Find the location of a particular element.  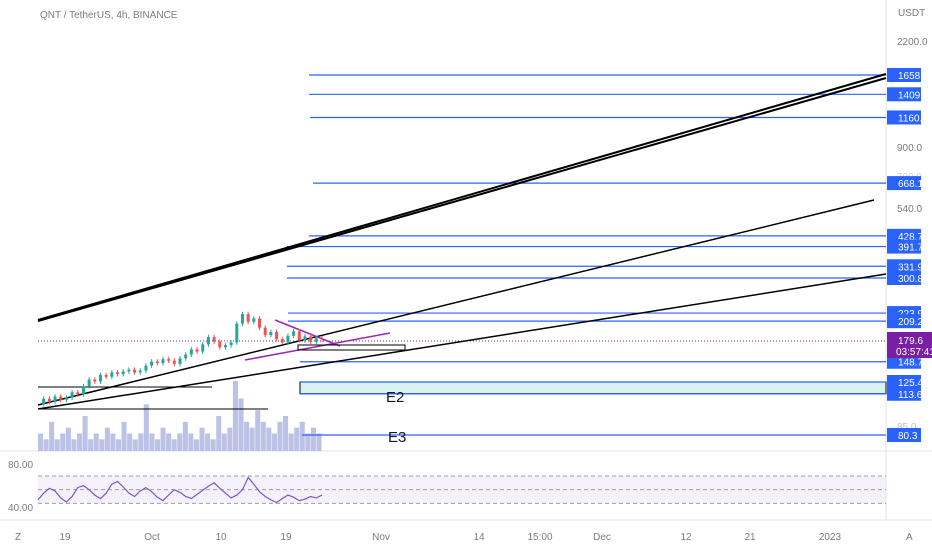

auto-scale-button: A is located at coordinates (909, 537).